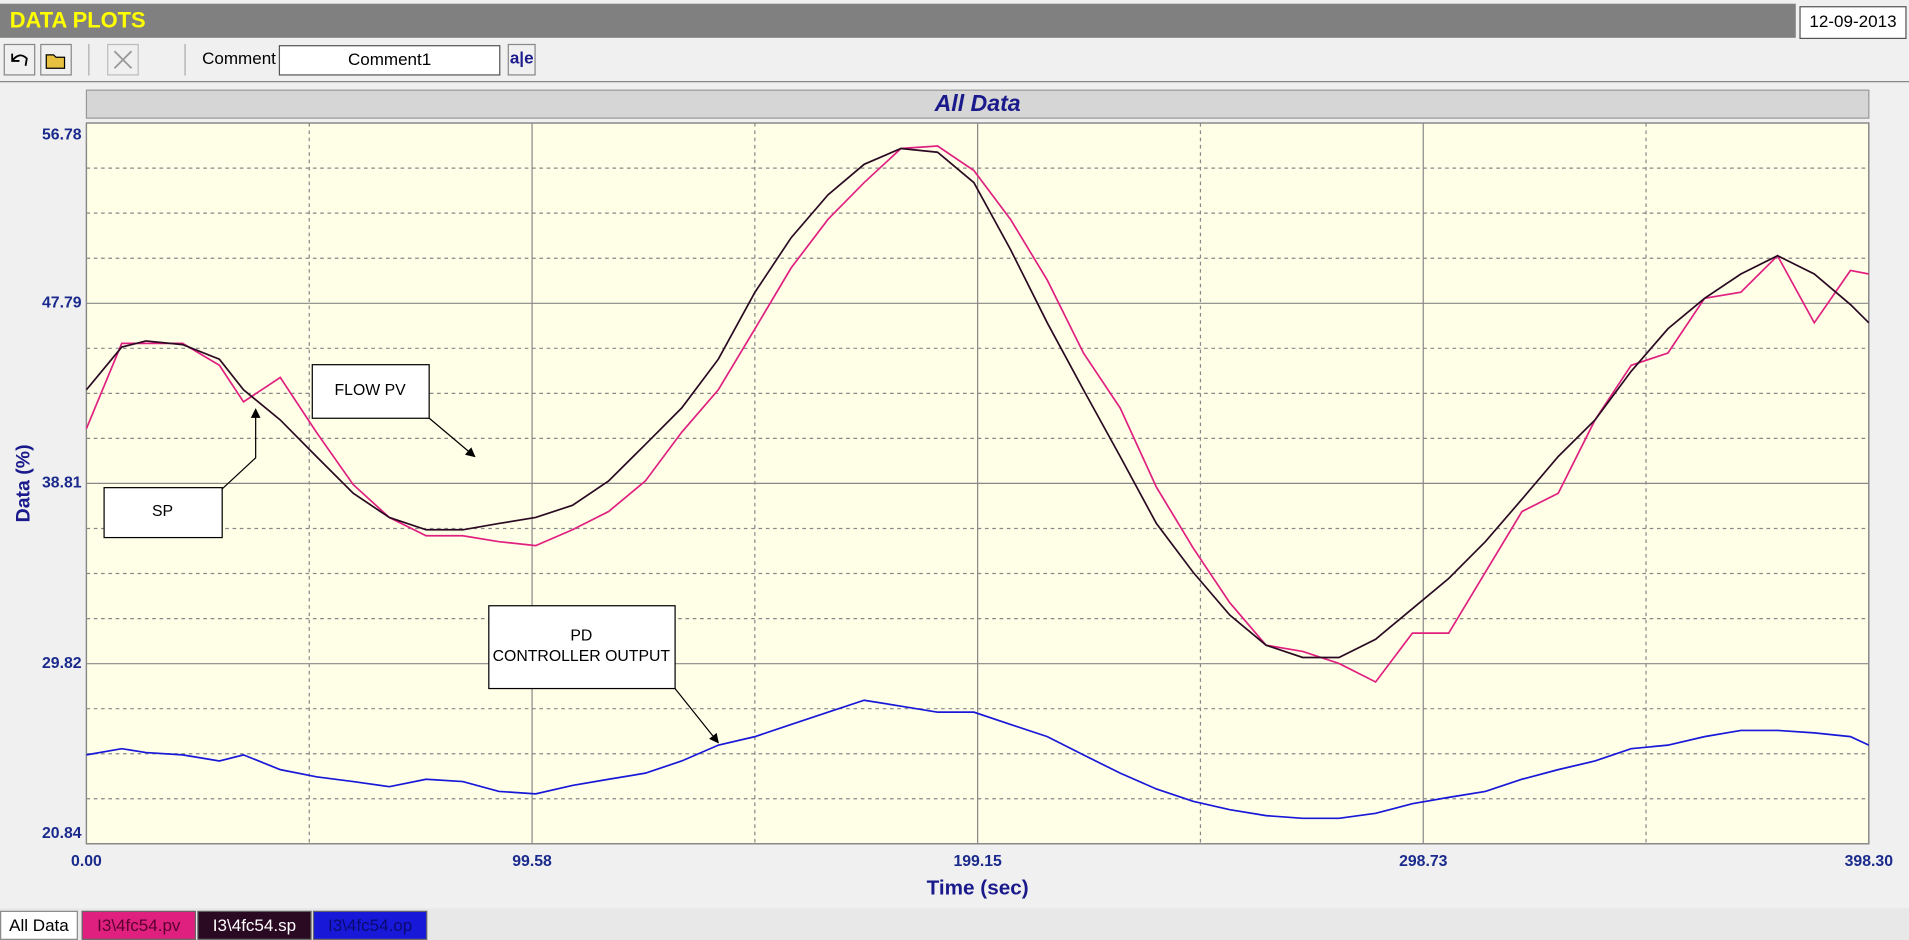 The image size is (1909, 940). I want to click on legend-label: I3\4fc54.pv, so click(139, 925).